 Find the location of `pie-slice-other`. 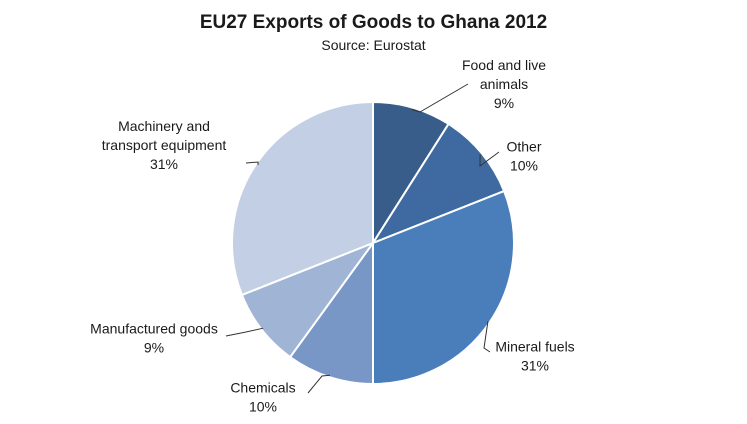

pie-slice-other is located at coordinates (438, 184).